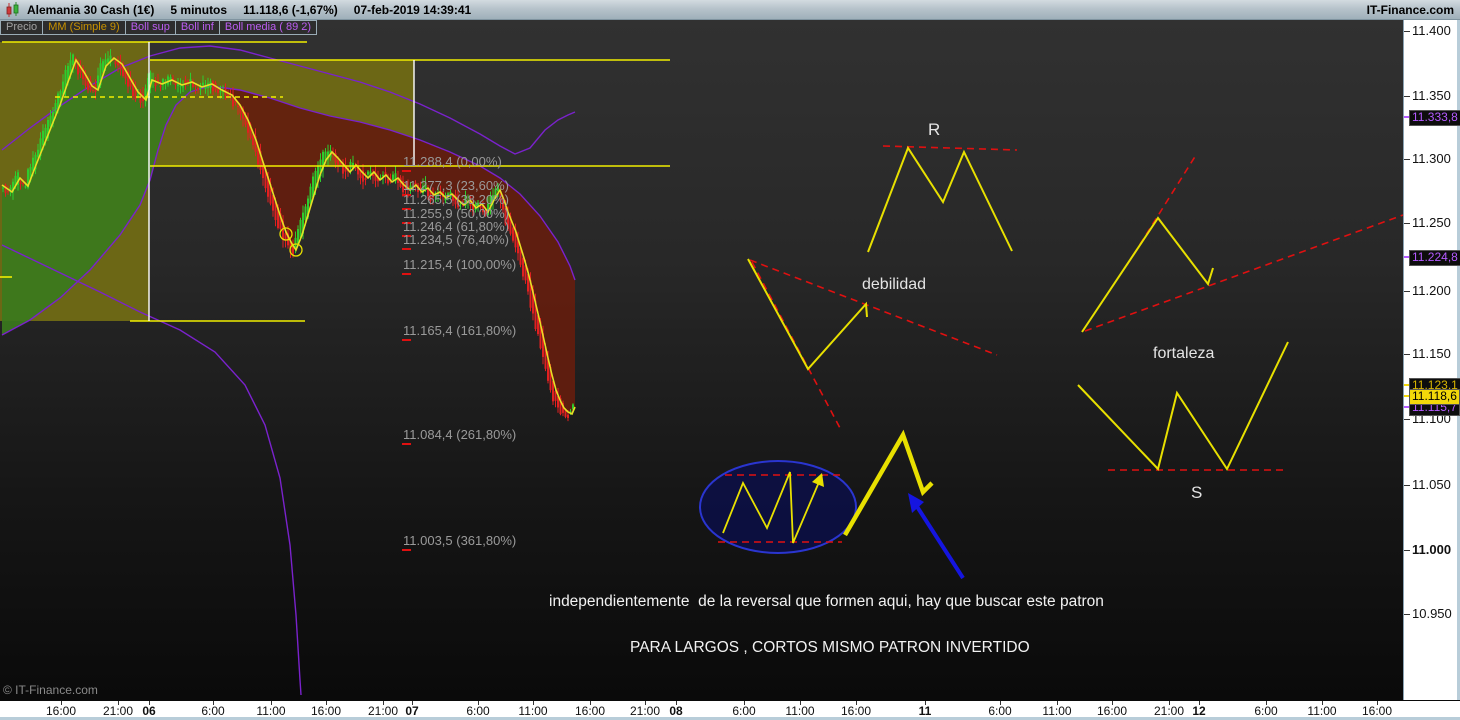  I want to click on fib-level-label-261,80%: 11.084,4 (261,80%), so click(460, 434).